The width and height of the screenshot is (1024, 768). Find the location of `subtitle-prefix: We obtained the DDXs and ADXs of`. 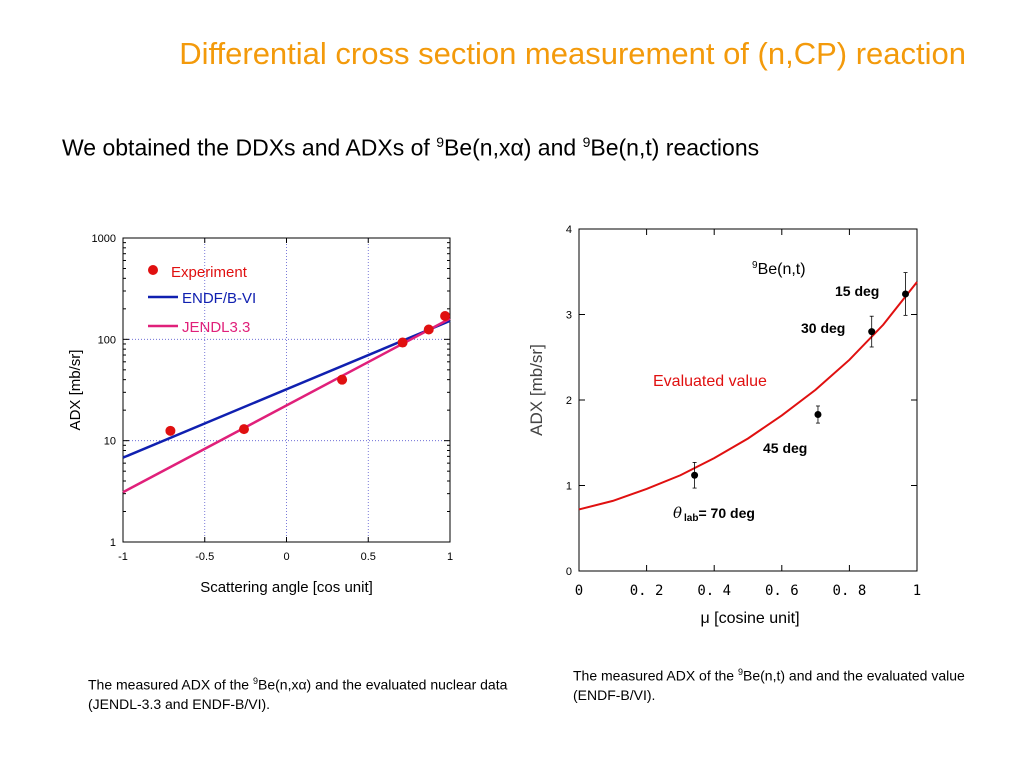

subtitle-prefix: We obtained the DDXs and ADXs of is located at coordinates (249, 147).